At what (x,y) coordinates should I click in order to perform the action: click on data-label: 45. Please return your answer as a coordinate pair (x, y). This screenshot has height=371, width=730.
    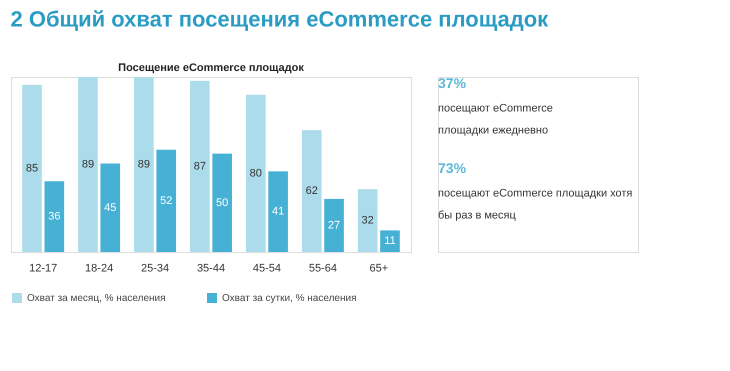
    Looking at the image, I should click on (110, 208).